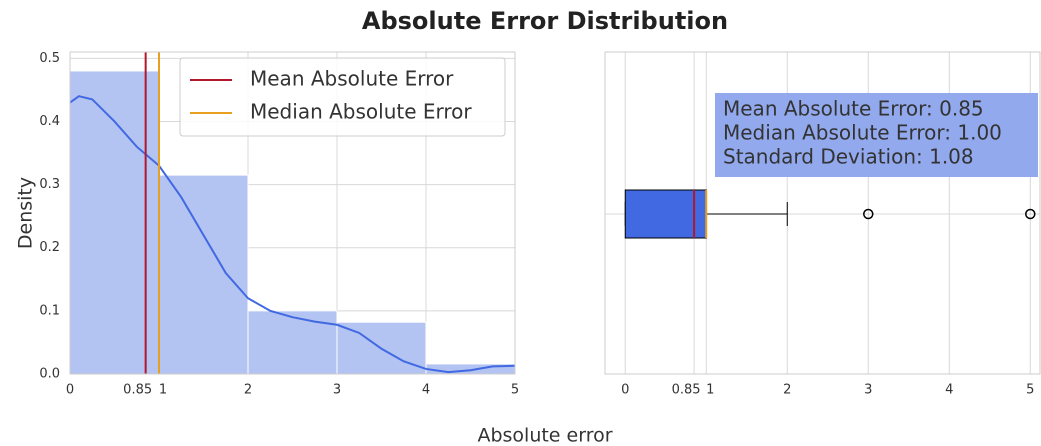  I want to click on annotation-box, so click(876, 135).